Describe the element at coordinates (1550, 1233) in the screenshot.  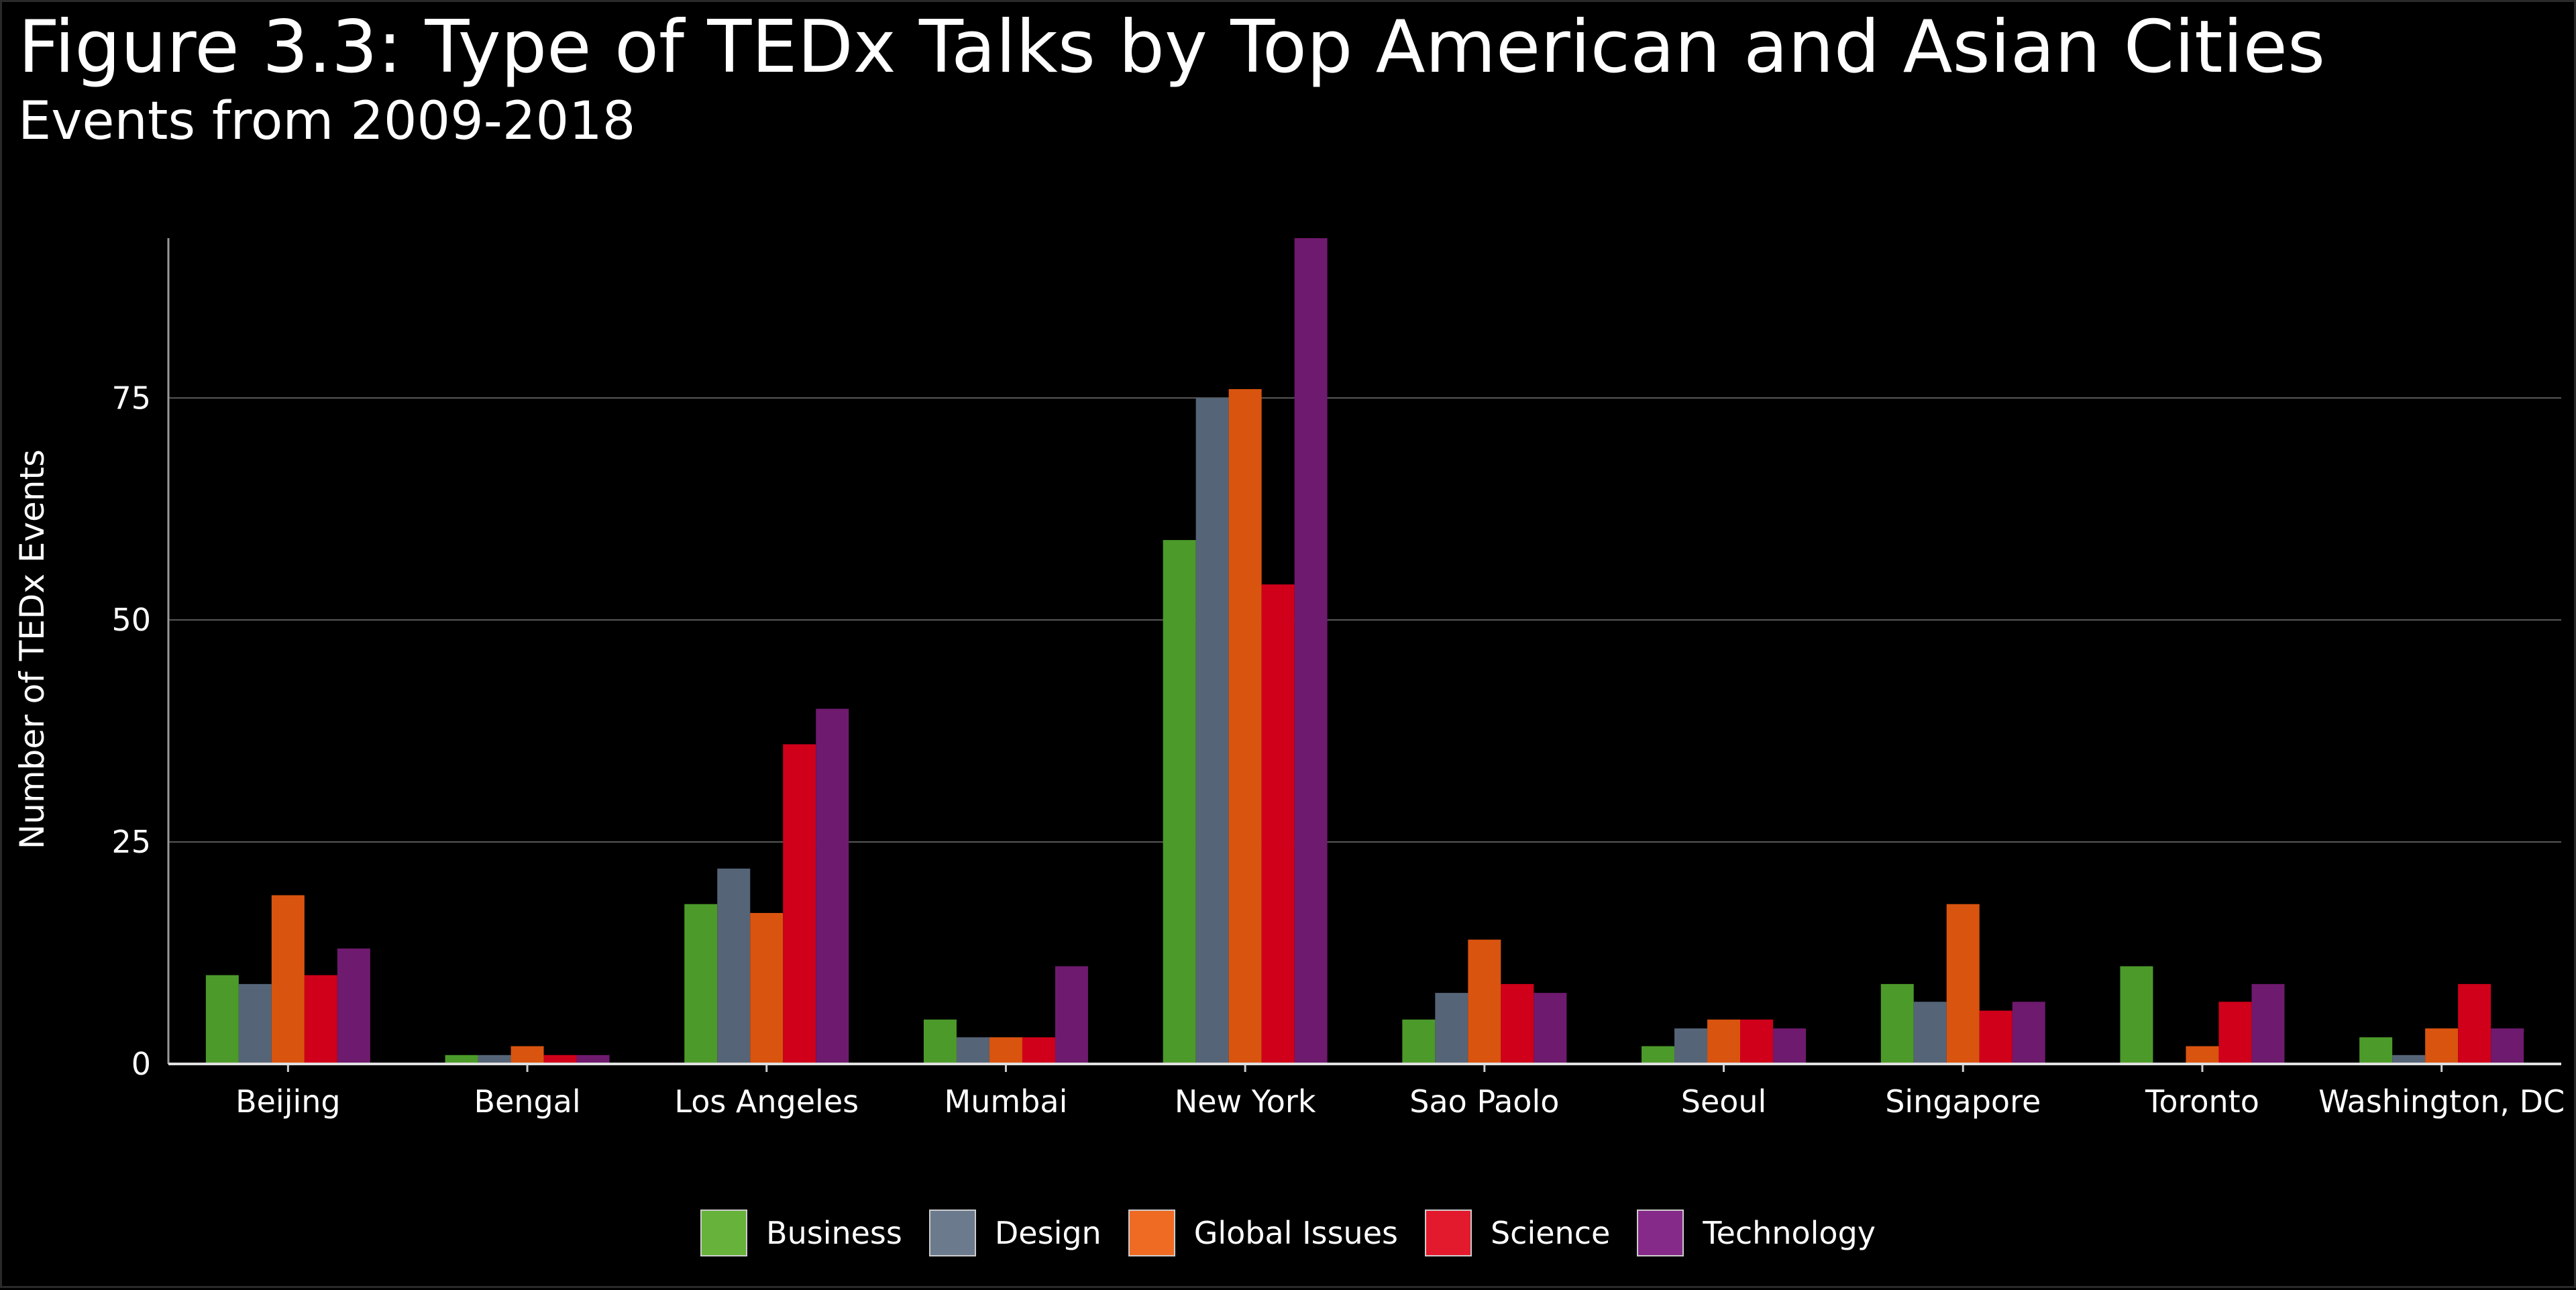
I see `legend-label: Science` at that location.